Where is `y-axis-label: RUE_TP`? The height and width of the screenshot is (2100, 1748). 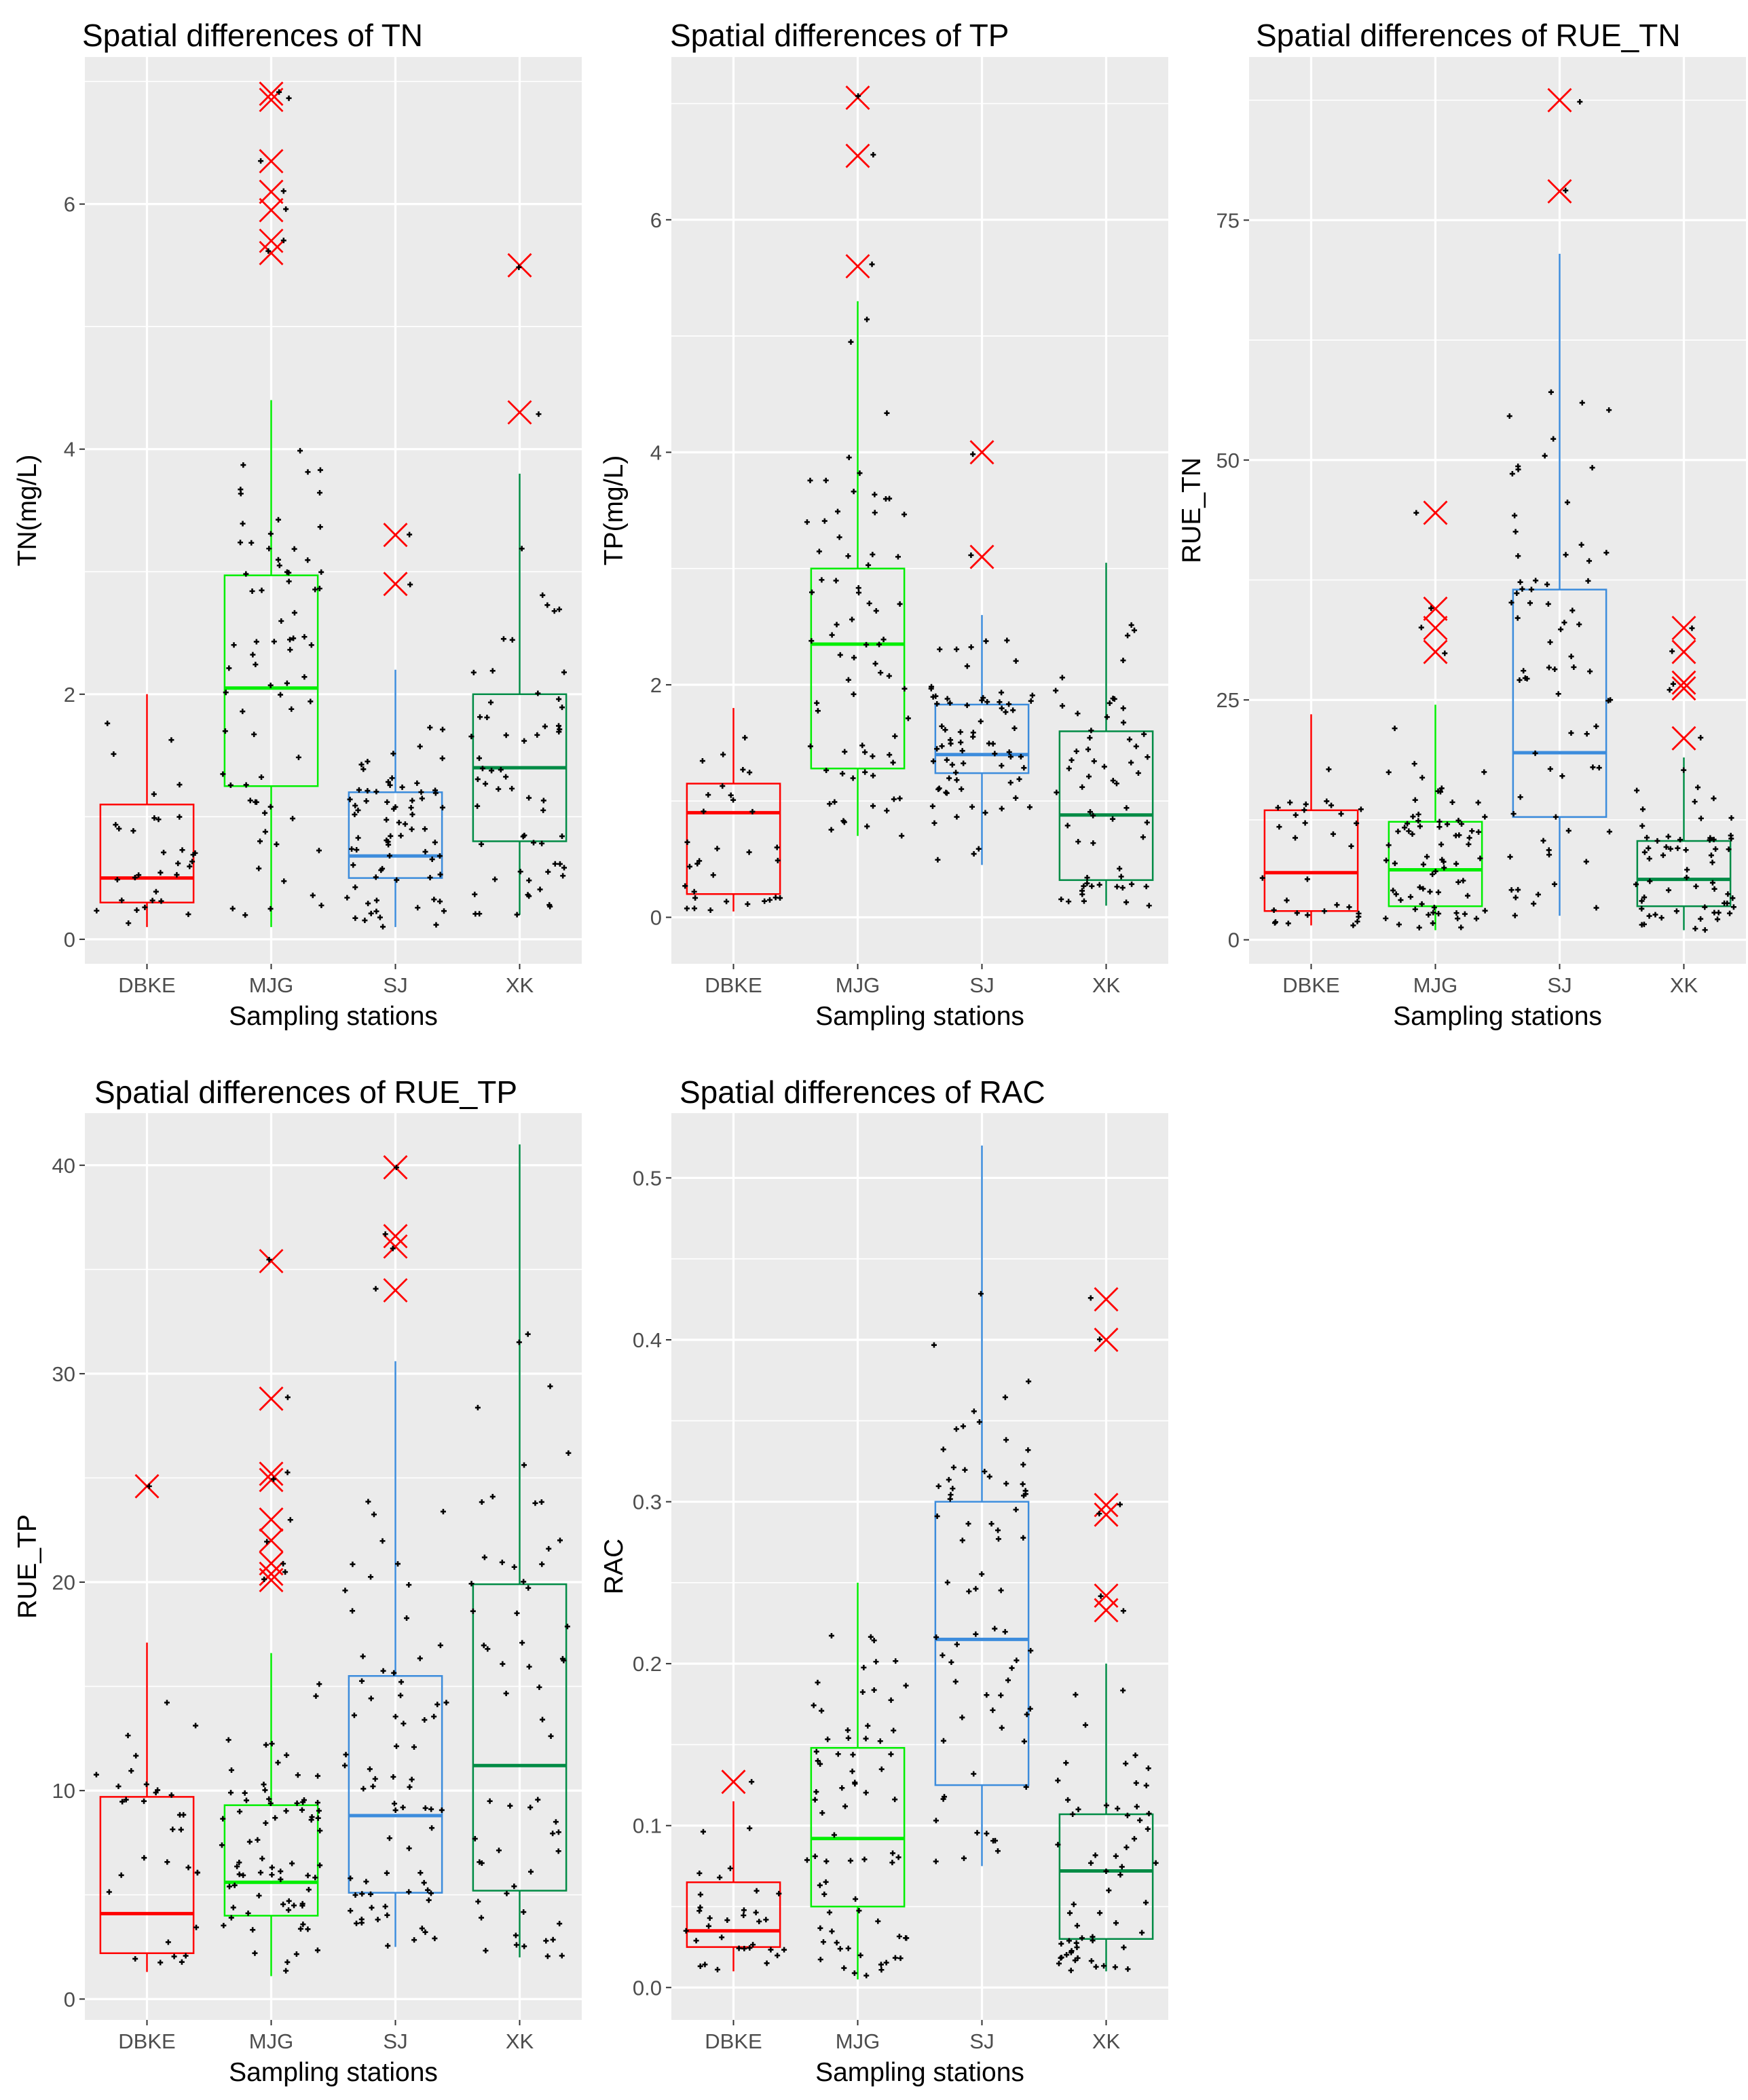 y-axis-label: RUE_TP is located at coordinates (27, 1567).